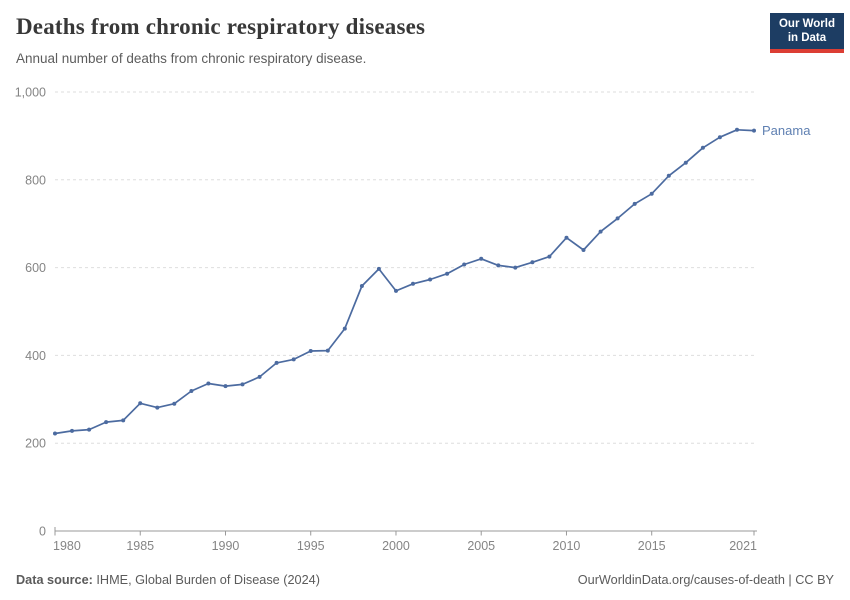 The height and width of the screenshot is (600, 850). What do you see at coordinates (567, 546) in the screenshot?
I see `x-tick-label: 2010` at bounding box center [567, 546].